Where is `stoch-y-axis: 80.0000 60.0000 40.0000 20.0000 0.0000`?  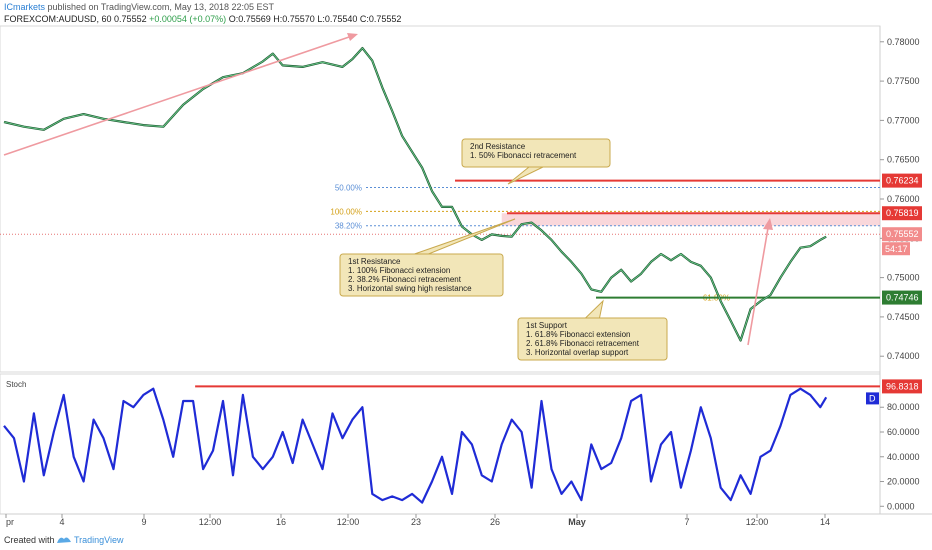
stoch-y-axis: 80.0000 60.0000 40.0000 20.0000 0.0000 is located at coordinates (900, 456).